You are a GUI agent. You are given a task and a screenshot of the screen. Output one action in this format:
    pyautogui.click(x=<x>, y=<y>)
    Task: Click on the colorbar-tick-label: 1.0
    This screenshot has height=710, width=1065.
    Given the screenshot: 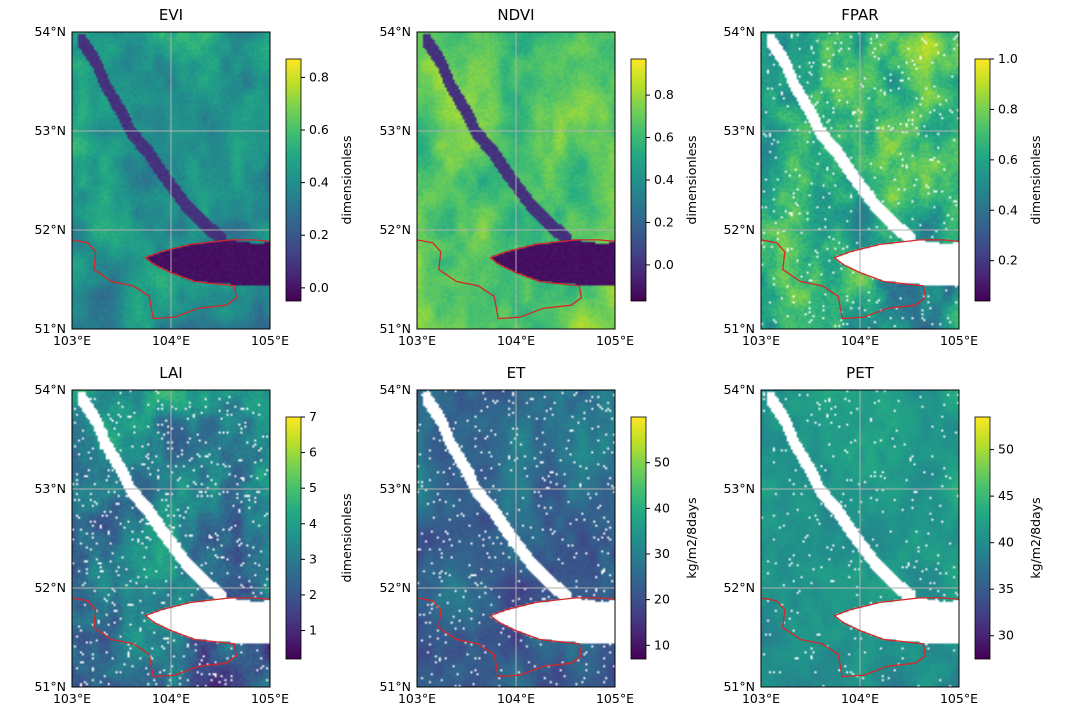 What is the action you would take?
    pyautogui.click(x=1008, y=58)
    